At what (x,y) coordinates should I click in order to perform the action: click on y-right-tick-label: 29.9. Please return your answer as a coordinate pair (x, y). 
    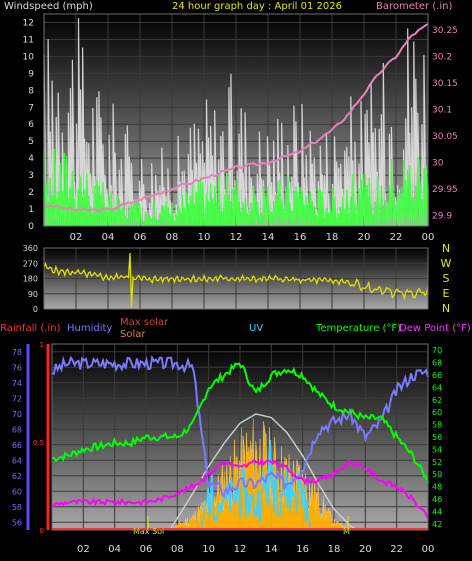
    Looking at the image, I should click on (442, 216).